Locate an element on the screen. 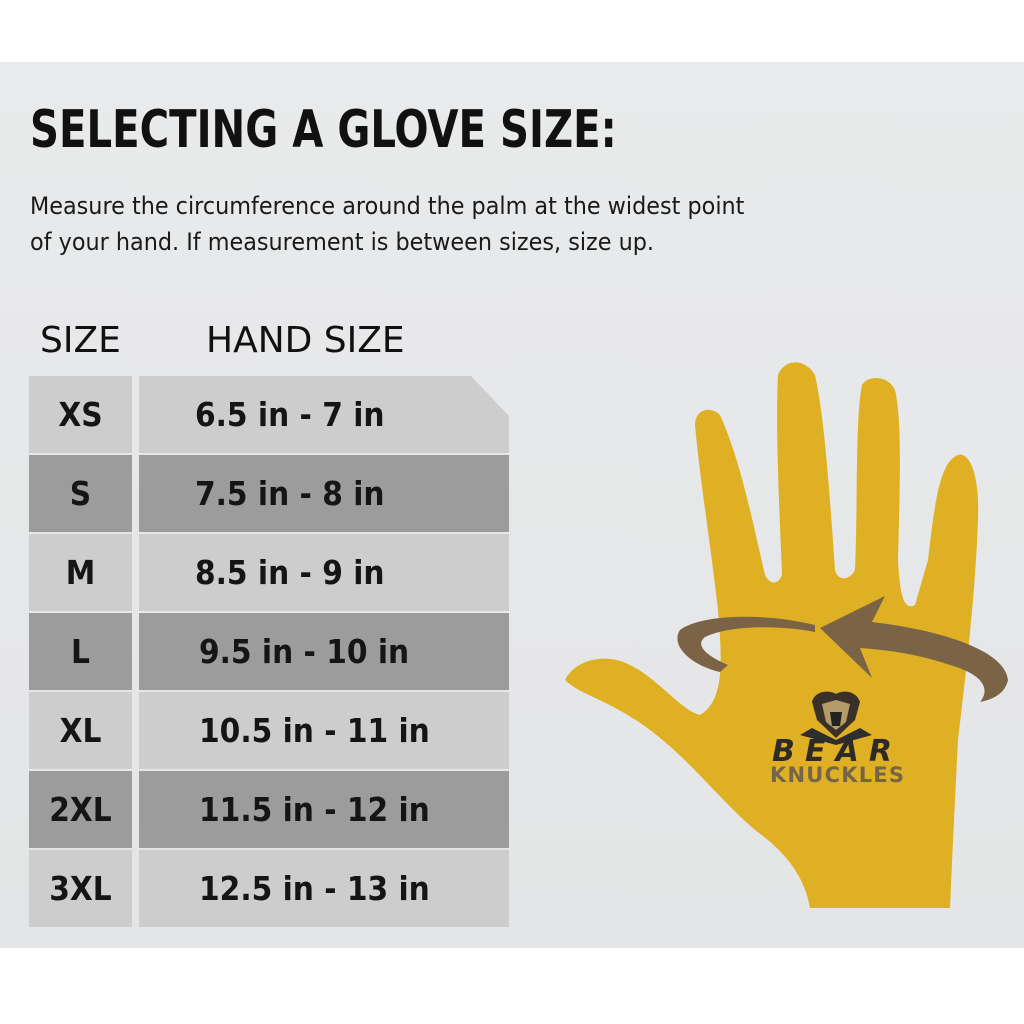 This screenshot has height=1024, width=1024. hand-size-cell: 7.5 in - 8 in is located at coordinates (324, 493).